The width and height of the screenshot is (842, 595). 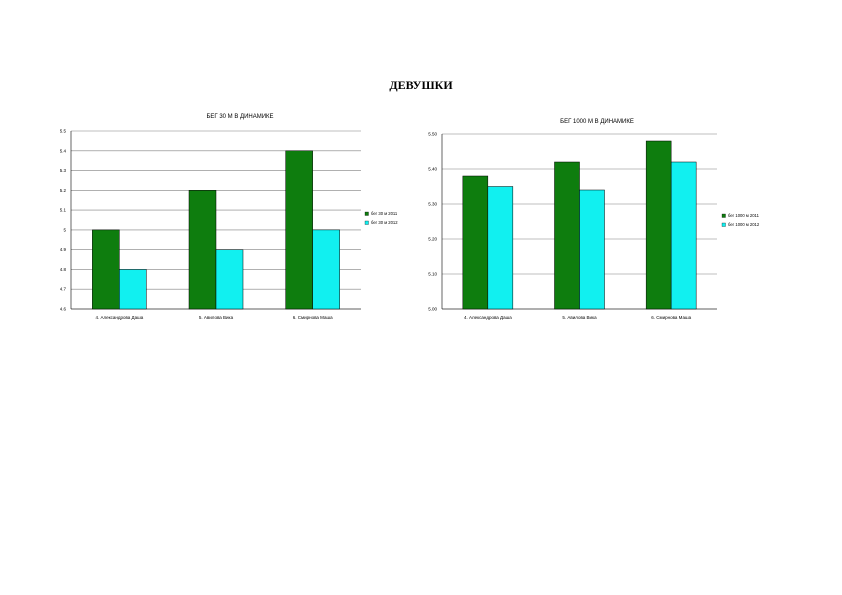 What do you see at coordinates (744, 224) in the screenshot?
I see `legend-label-2: бег 1000 м 2012` at bounding box center [744, 224].